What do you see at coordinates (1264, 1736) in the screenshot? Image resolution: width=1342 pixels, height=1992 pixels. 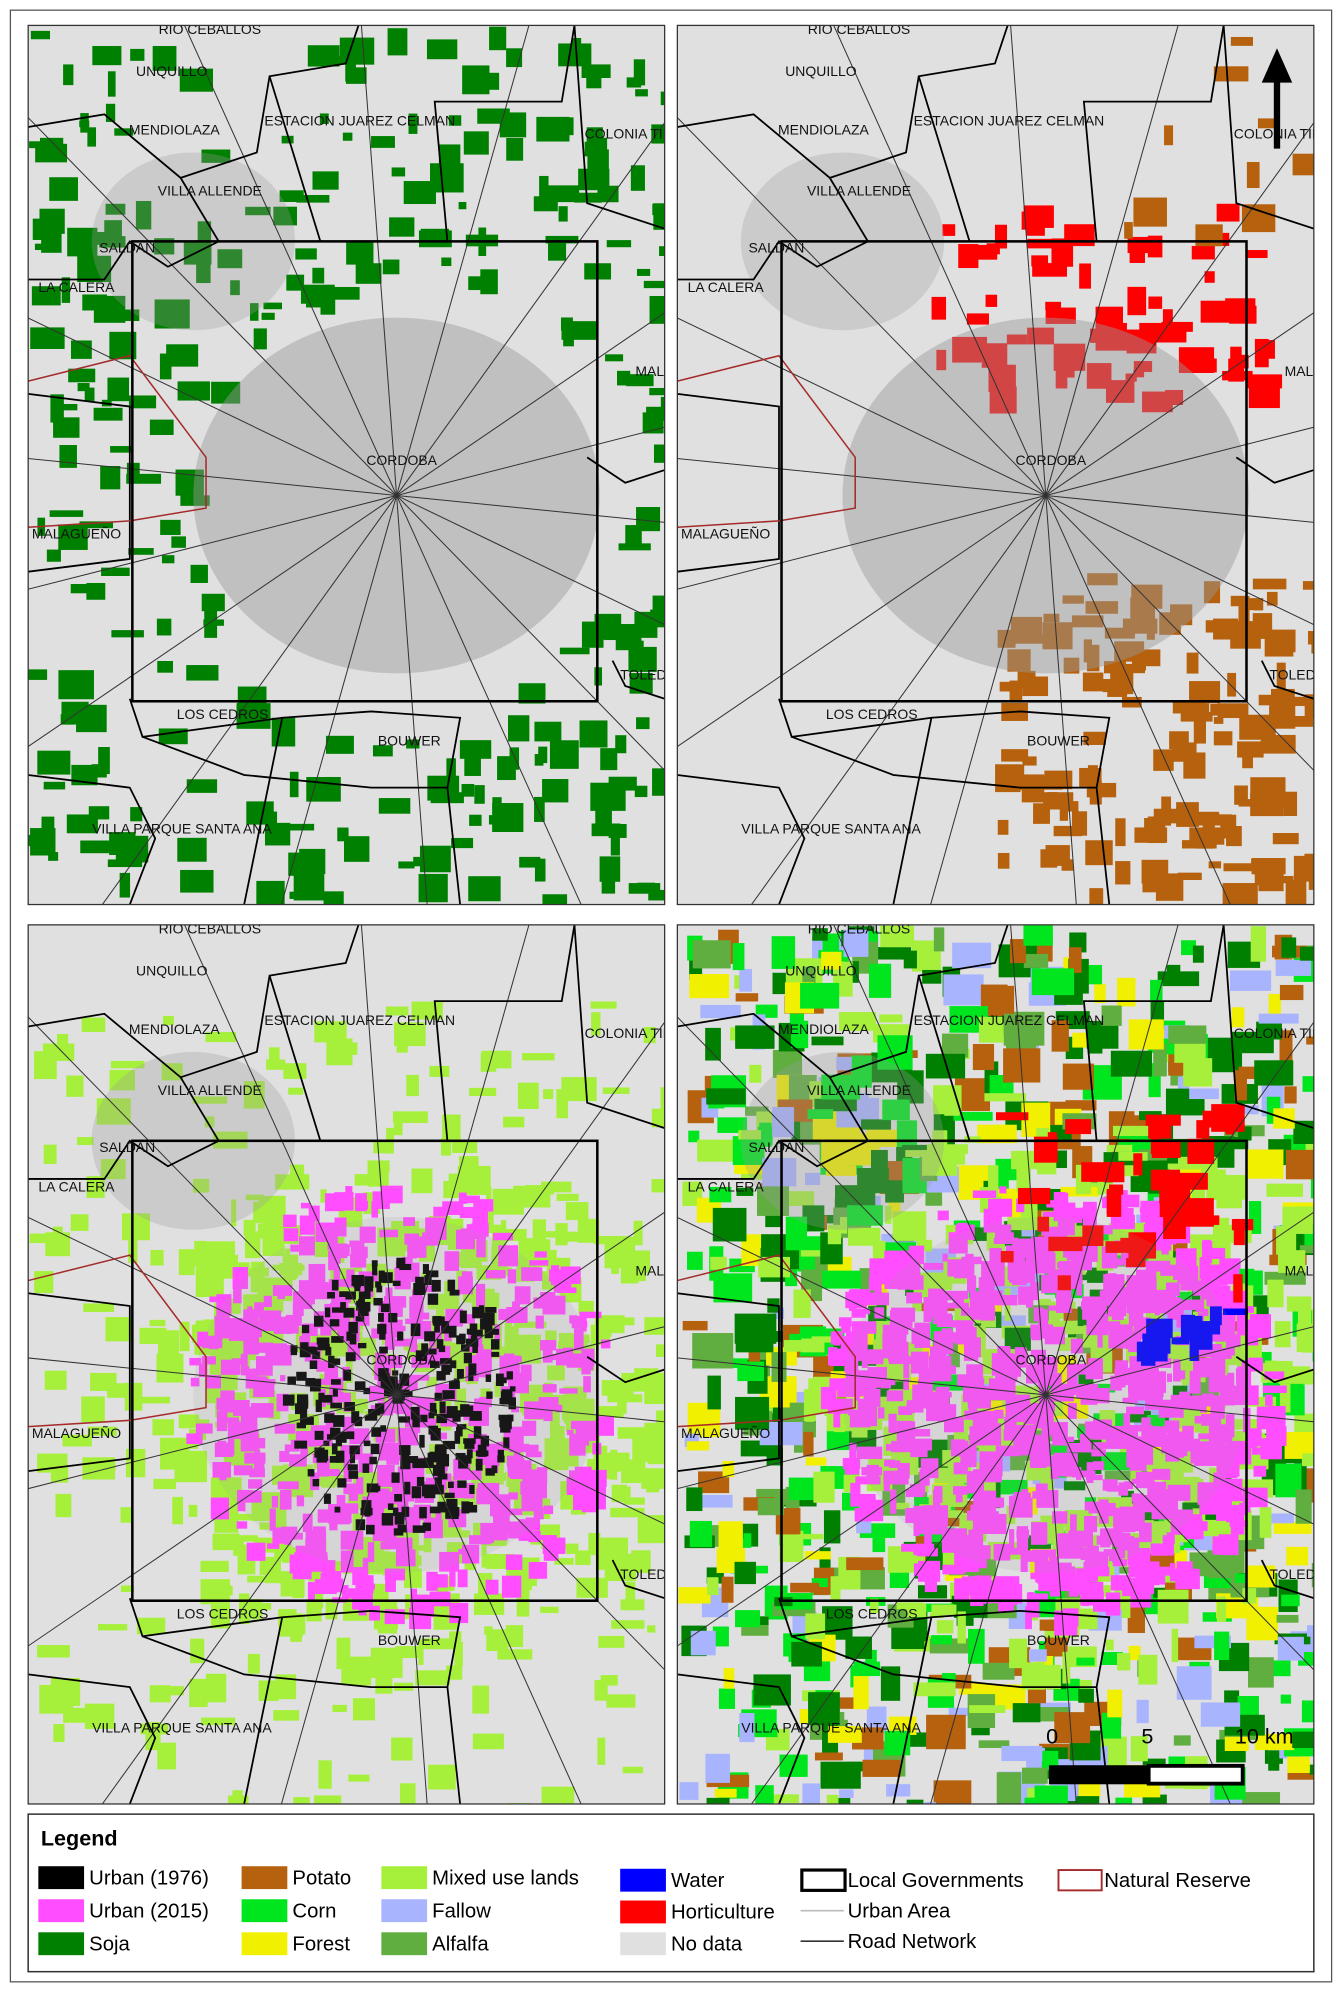 I see `scale-bar-label: 10 km` at bounding box center [1264, 1736].